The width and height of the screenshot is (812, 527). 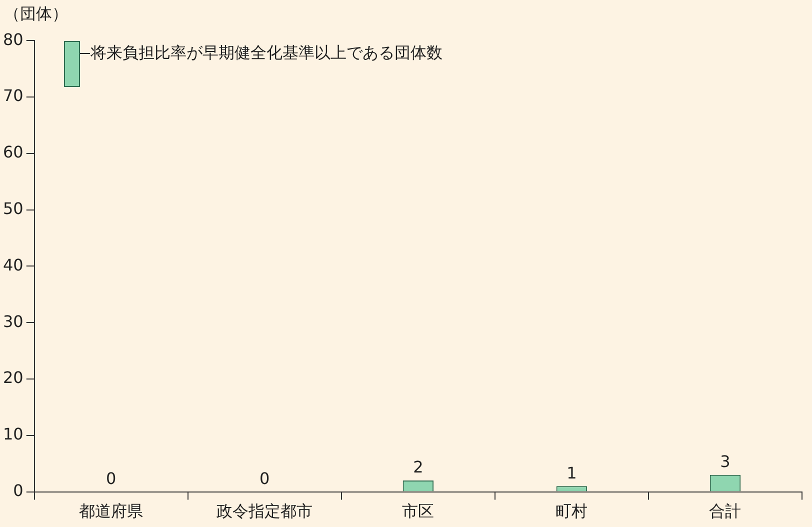 What do you see at coordinates (18, 490) in the screenshot?
I see `y-tick-label: 0` at bounding box center [18, 490].